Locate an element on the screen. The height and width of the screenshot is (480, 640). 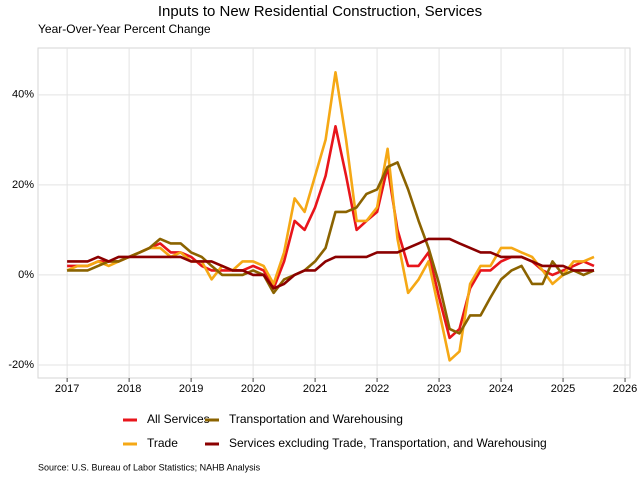
legend-label: Trade is located at coordinates (162, 443).